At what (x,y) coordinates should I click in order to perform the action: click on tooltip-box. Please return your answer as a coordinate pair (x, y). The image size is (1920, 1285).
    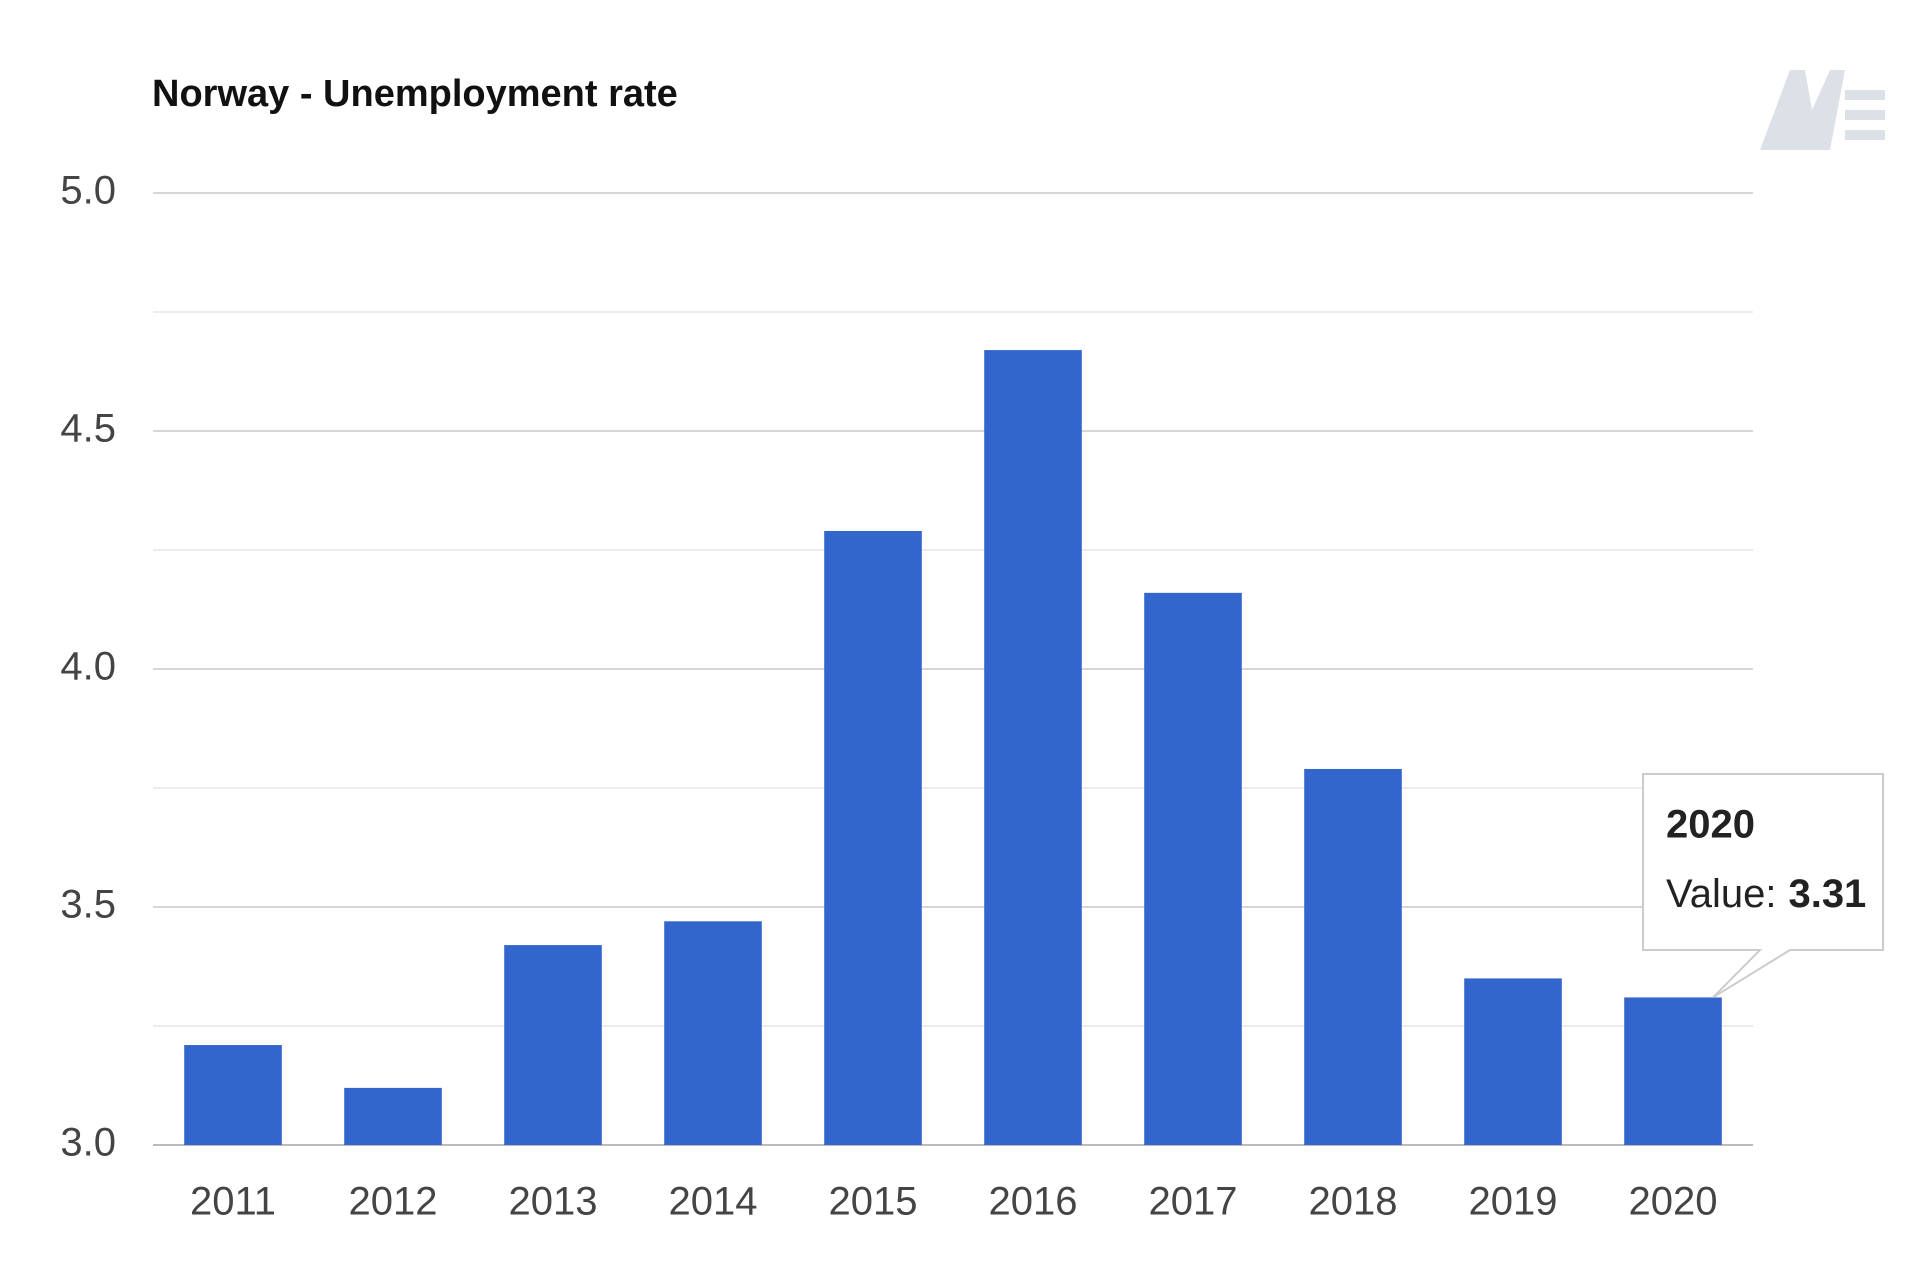
    Looking at the image, I should click on (1763, 886).